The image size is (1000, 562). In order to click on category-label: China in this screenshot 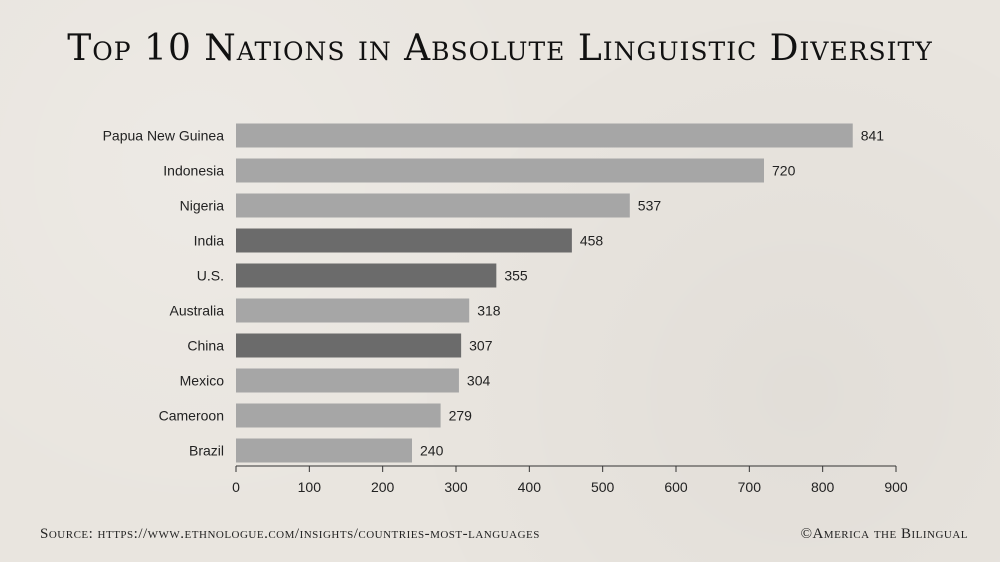, I will do `click(205, 346)`.